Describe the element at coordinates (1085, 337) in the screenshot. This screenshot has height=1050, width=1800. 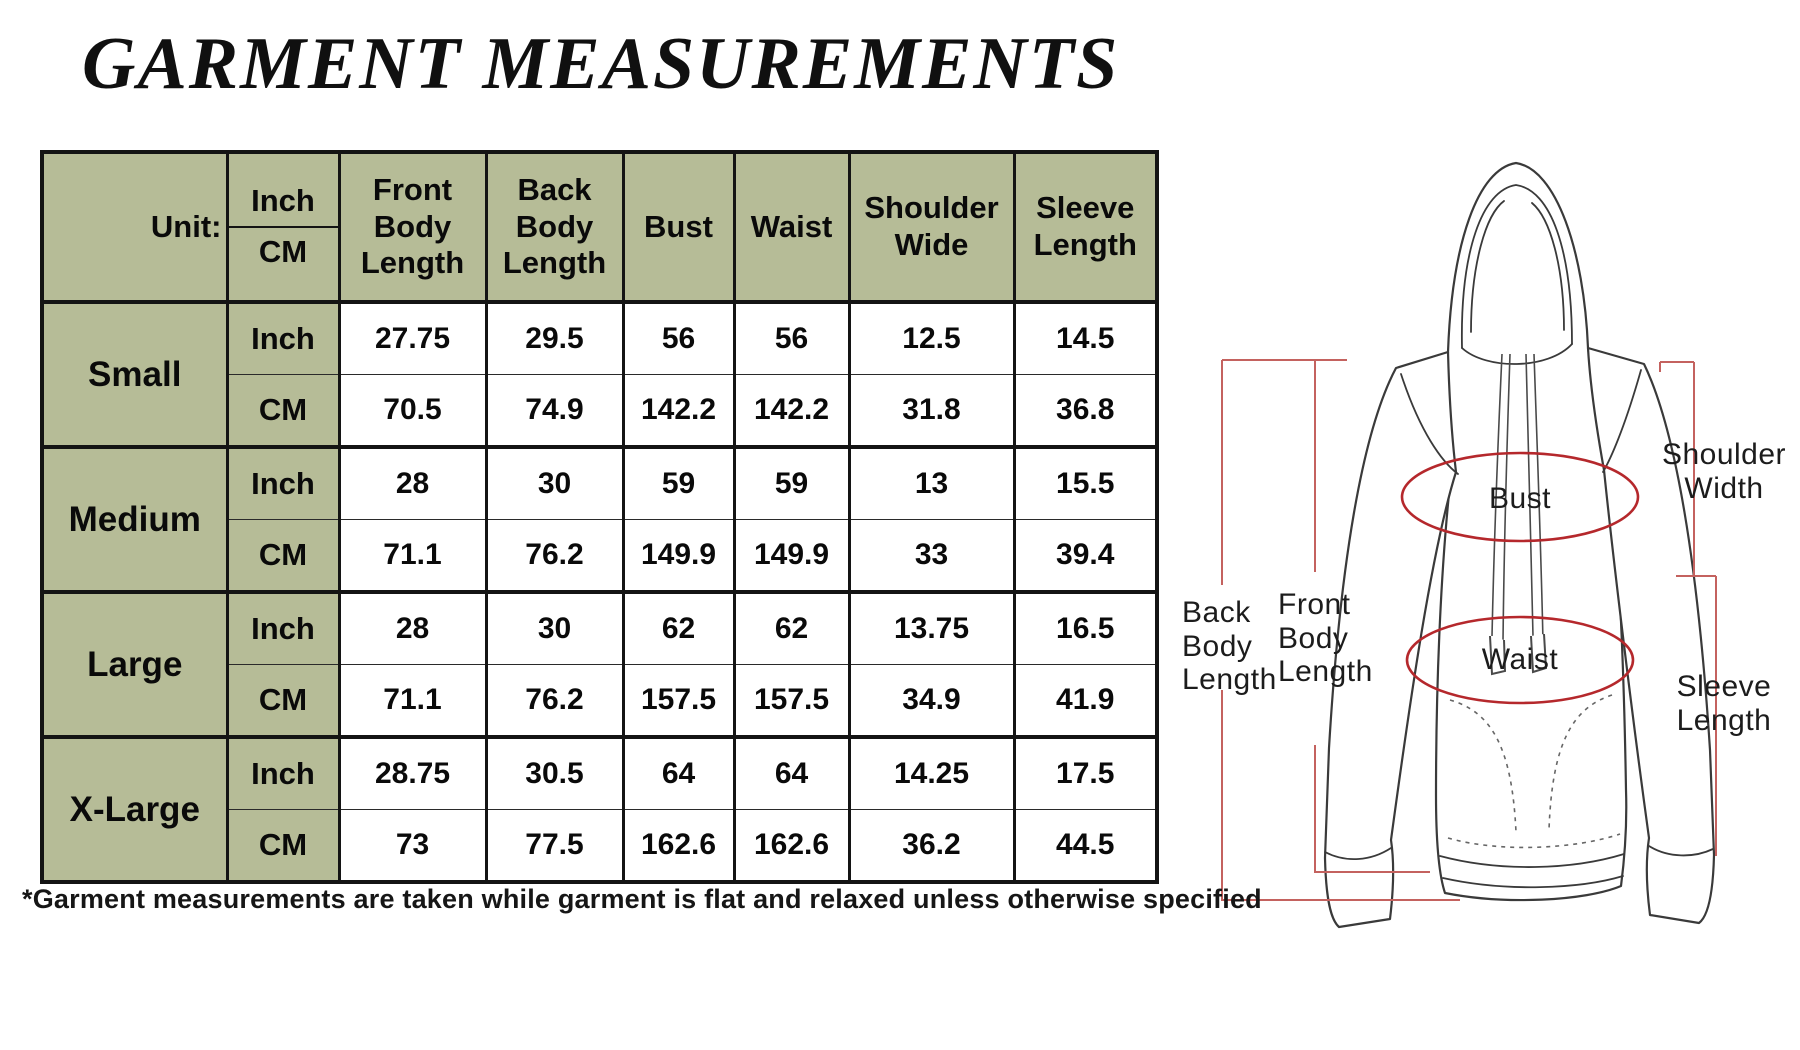
I see `measurement-value-inch: 14.5` at that location.